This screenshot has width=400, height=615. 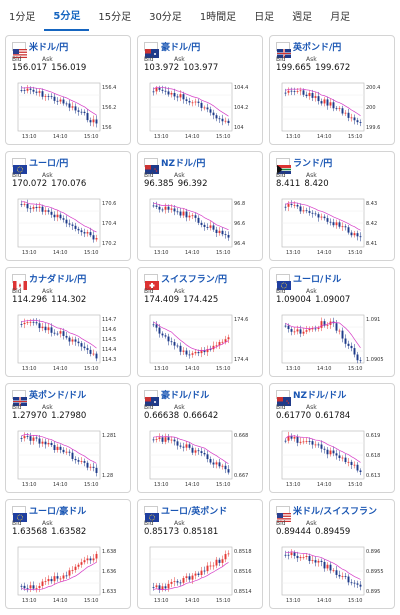 I want to click on tab-timeframe: 1時間足, so click(x=218, y=17).